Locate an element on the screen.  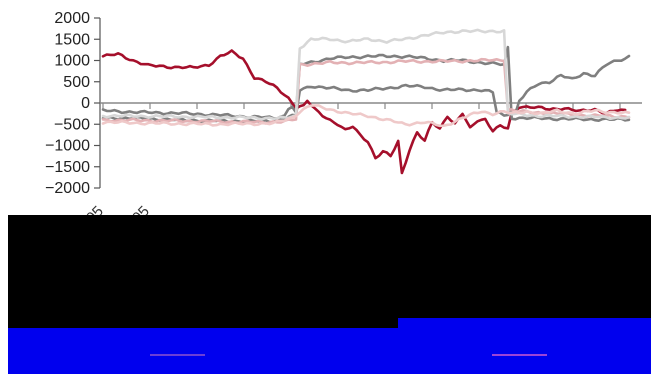
y-tick-label: −1000 is located at coordinates (67, 146).